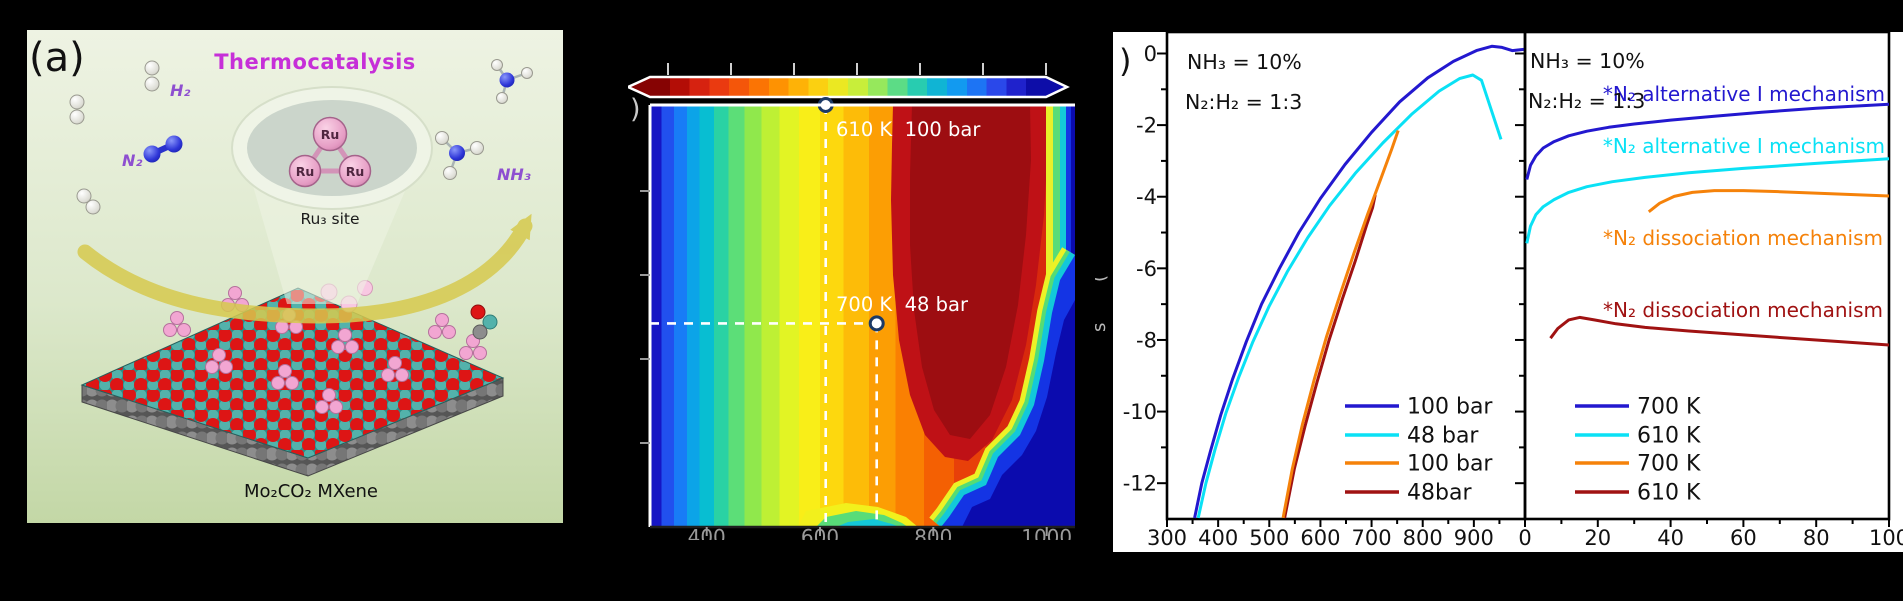 This screenshot has width=1903, height=601. Describe the element at coordinates (332, 195) in the screenshot. I see `magnifier-cone: Ru Ru Ru Ru₃ site` at that location.